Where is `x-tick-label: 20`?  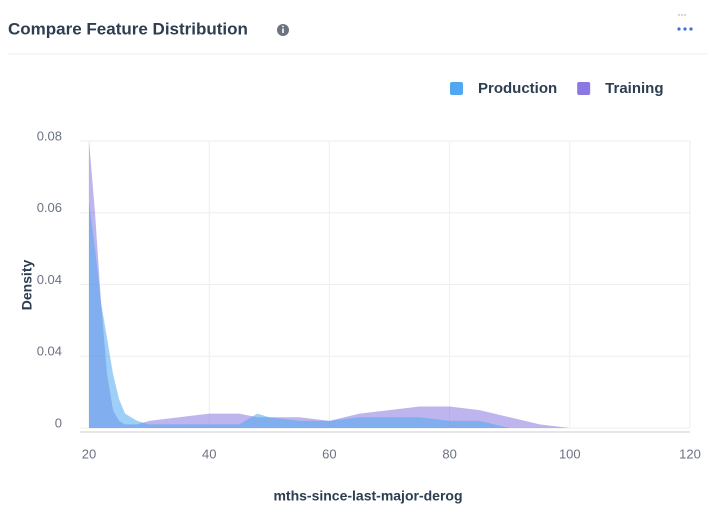 x-tick-label: 20 is located at coordinates (89, 453).